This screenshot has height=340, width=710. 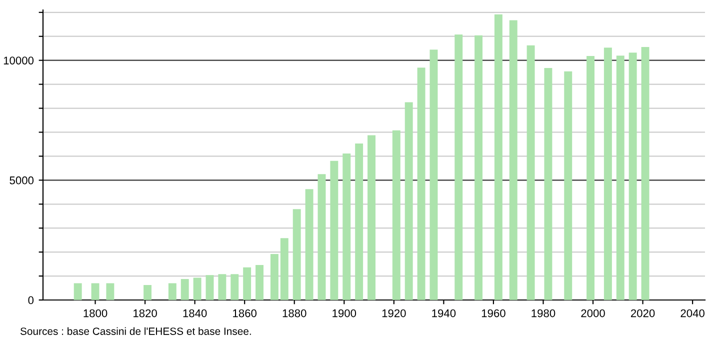 I want to click on x-tick-label: 2000, so click(x=593, y=313).